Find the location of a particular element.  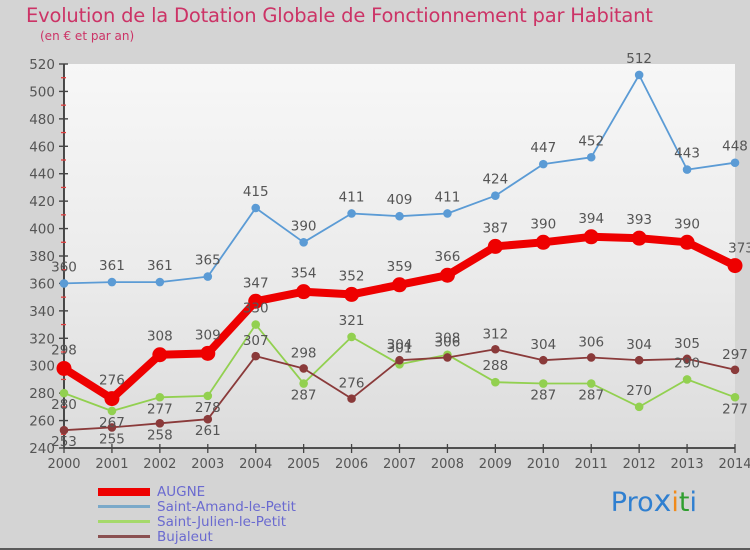

data-label: 354 is located at coordinates (304, 274).